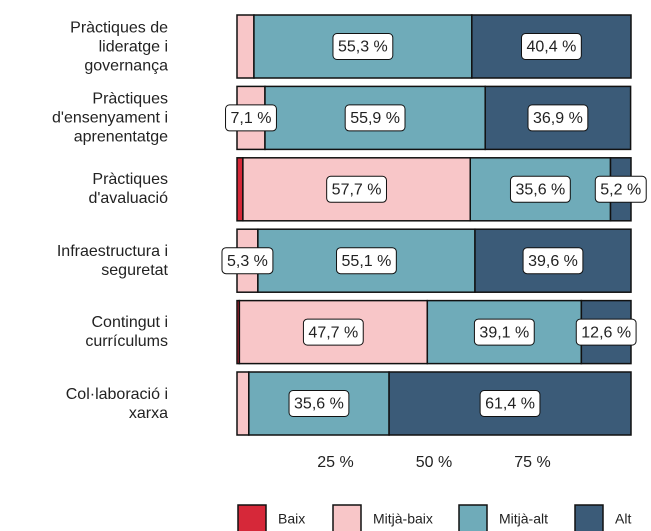  Describe the element at coordinates (523, 519) in the screenshot. I see `legend-label: Mitjà-alt` at that location.